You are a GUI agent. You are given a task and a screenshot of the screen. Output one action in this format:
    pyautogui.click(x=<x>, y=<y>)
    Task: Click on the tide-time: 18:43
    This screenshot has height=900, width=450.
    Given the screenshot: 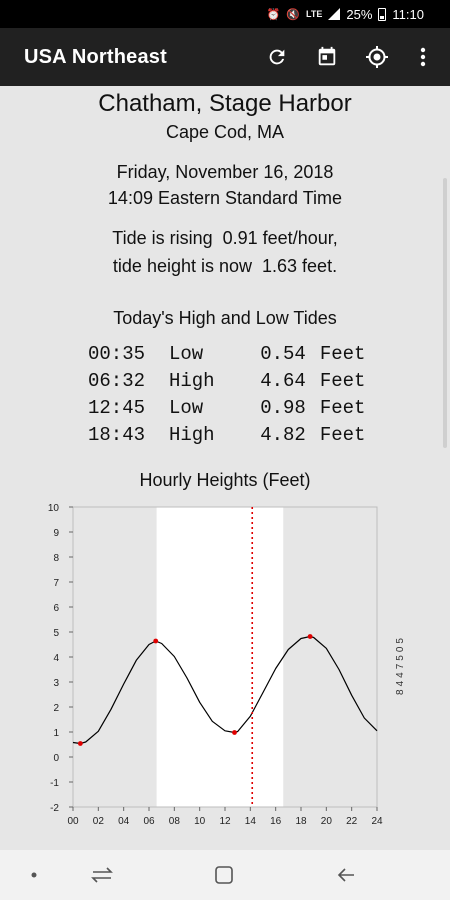 What is the action you would take?
    pyautogui.click(x=117, y=434)
    